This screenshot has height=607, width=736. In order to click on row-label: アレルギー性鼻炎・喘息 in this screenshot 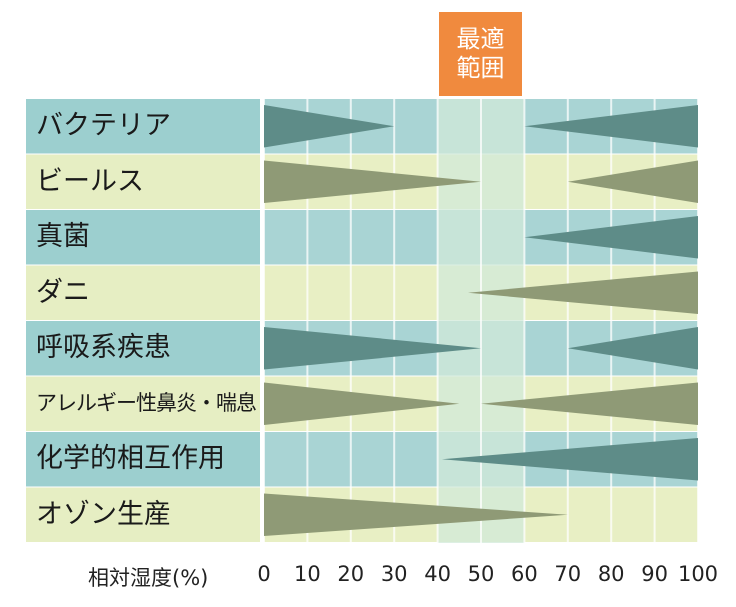, I will do `click(146, 402)`.